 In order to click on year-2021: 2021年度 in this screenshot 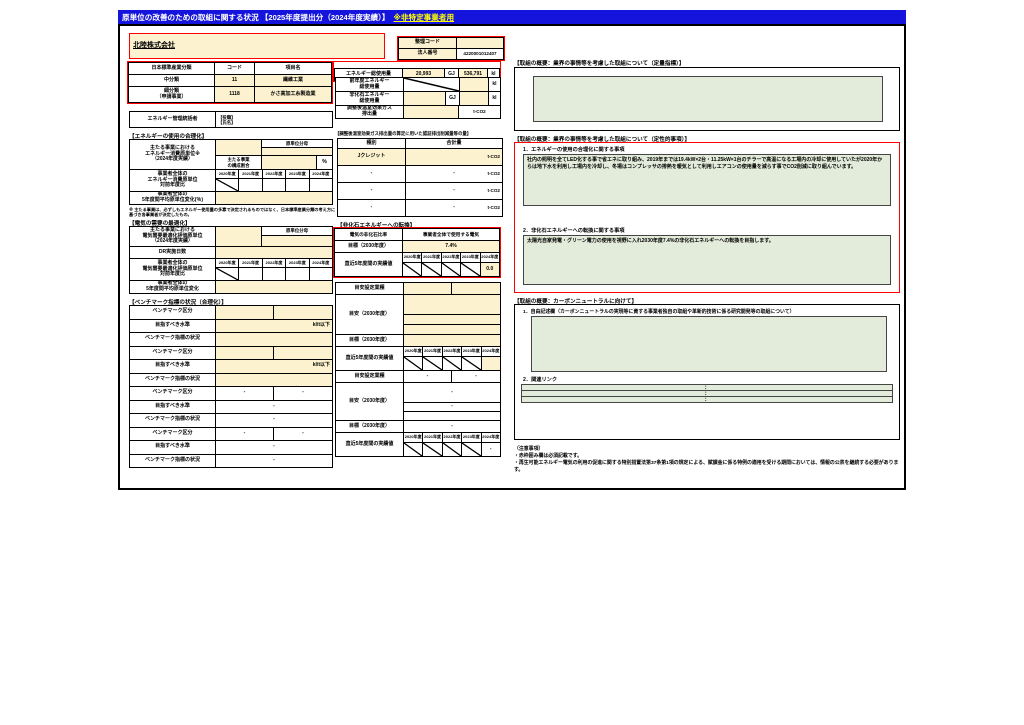, I will do `click(251, 174)`.